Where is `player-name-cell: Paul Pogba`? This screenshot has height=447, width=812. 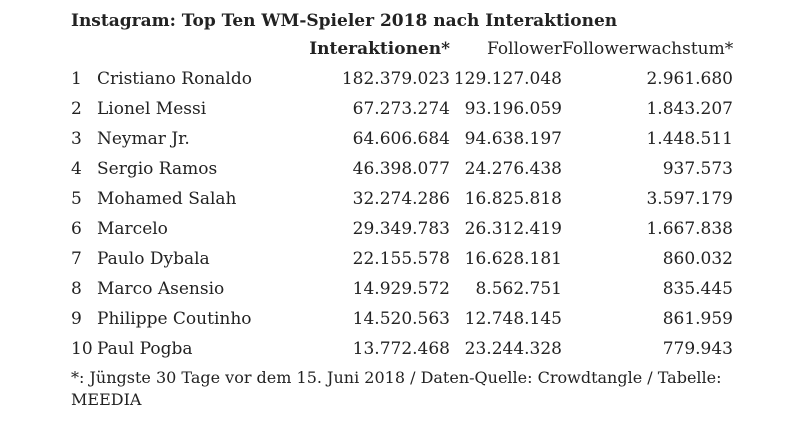
player-name-cell: Paul Pogba is located at coordinates (145, 349).